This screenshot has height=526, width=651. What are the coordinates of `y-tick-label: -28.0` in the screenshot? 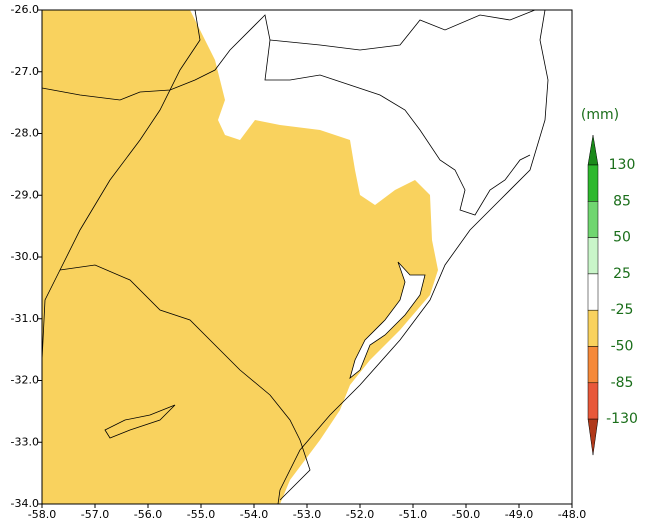 It's located at (25, 133).